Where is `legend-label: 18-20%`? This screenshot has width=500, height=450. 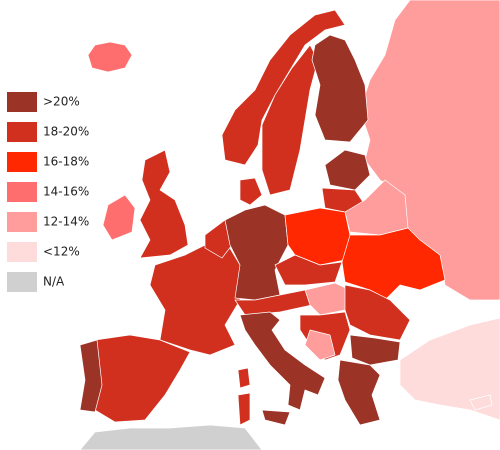
legend-label: 18-20% is located at coordinates (66, 132).